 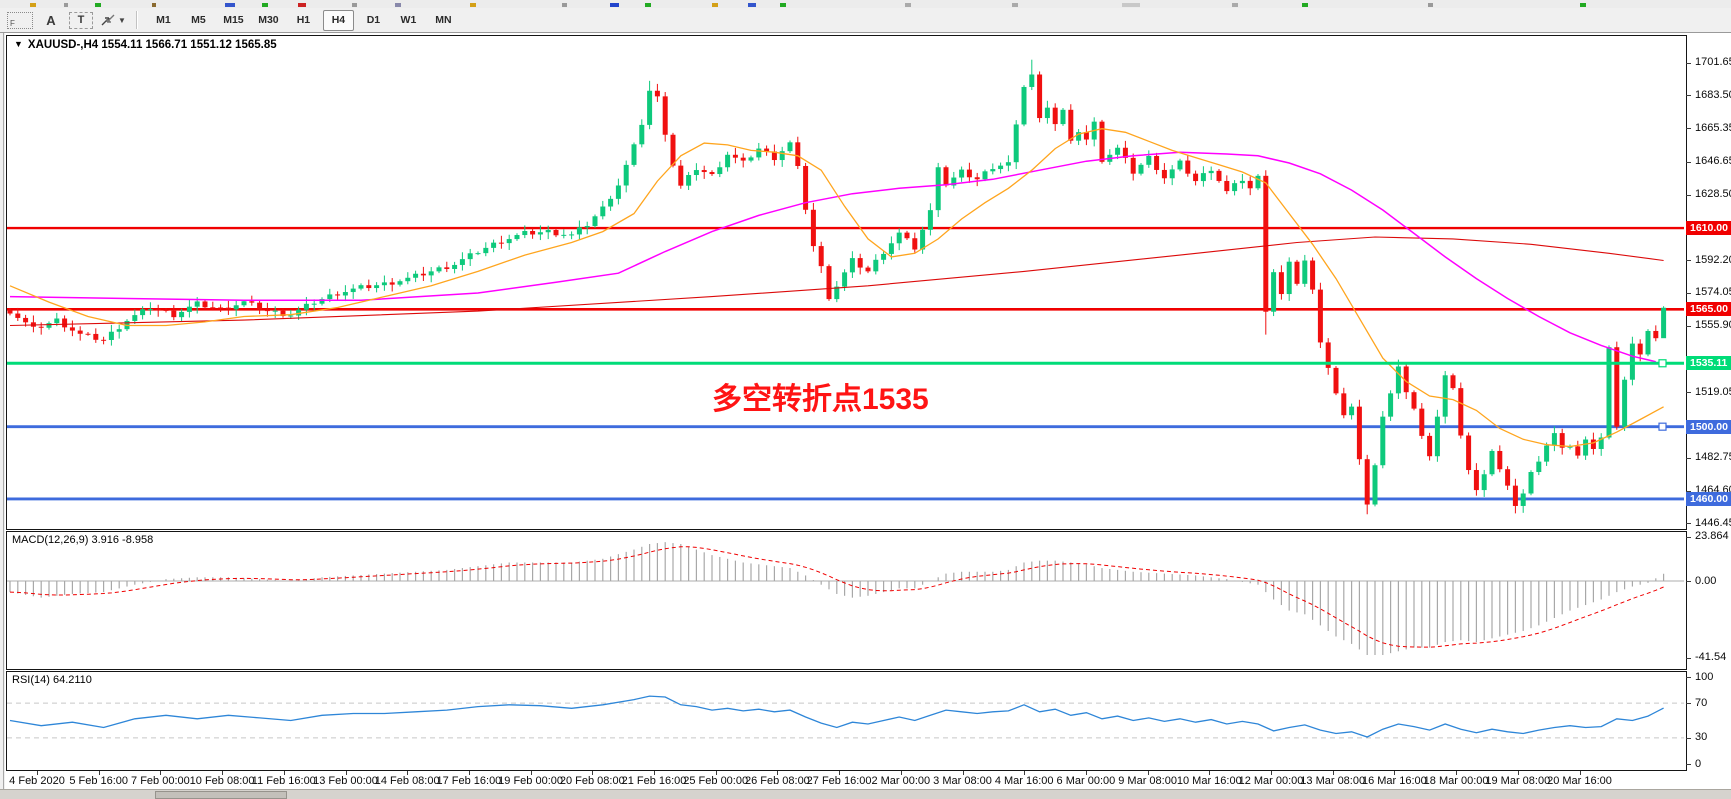 What do you see at coordinates (1701, 737) in the screenshot?
I see `rsi-tick-label: 30` at bounding box center [1701, 737].